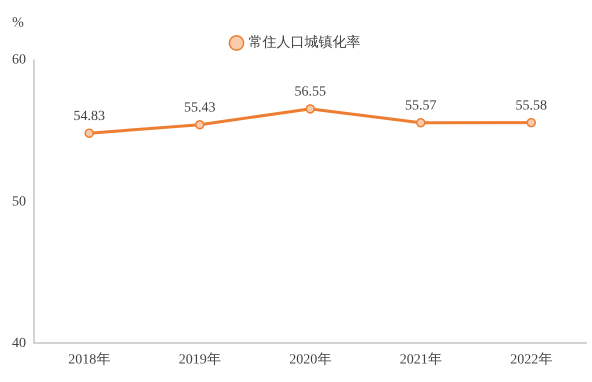  What do you see at coordinates (18, 23) in the screenshot?
I see `y-axis-title: %` at bounding box center [18, 23].